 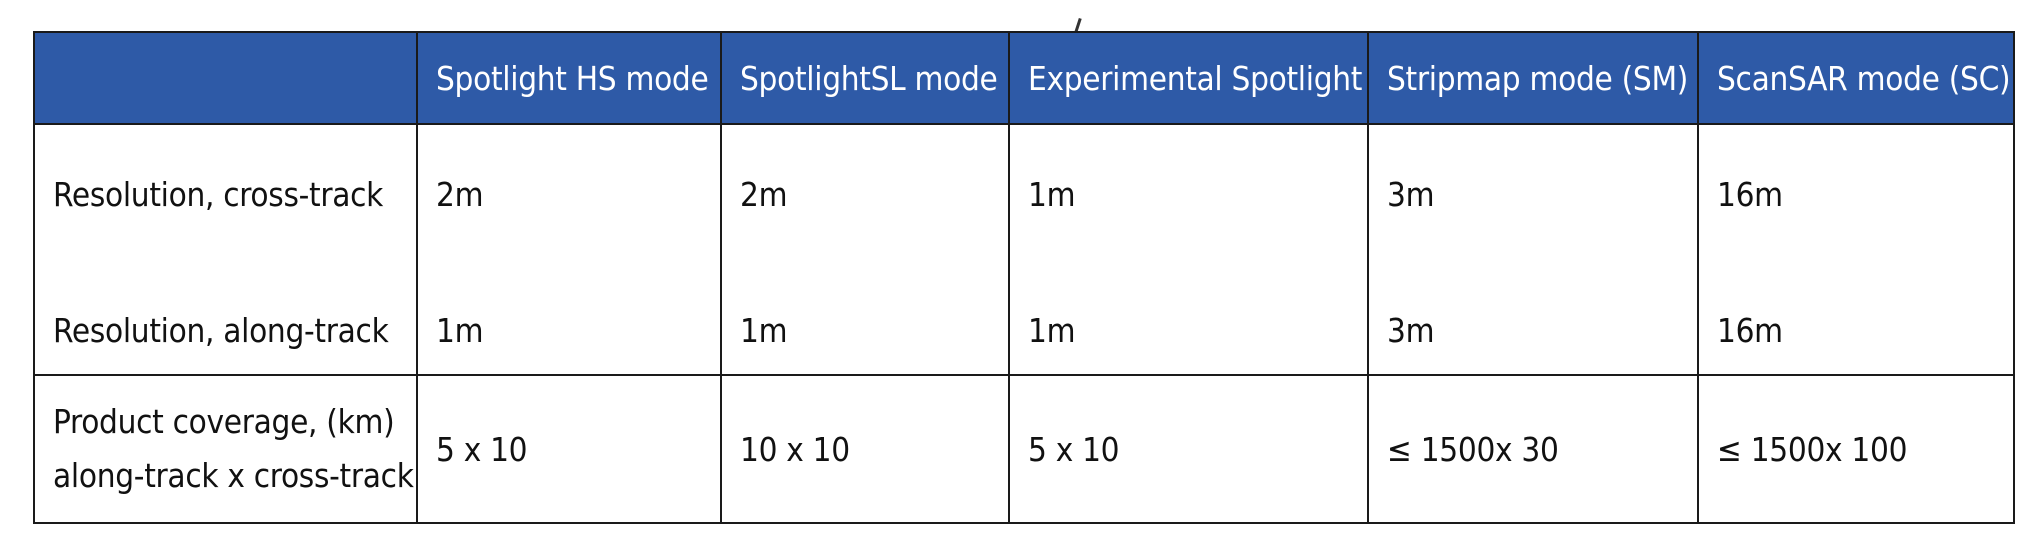 What do you see at coordinates (1188, 249) in the screenshot?
I see `cell-resolution: 1m 1m` at bounding box center [1188, 249].